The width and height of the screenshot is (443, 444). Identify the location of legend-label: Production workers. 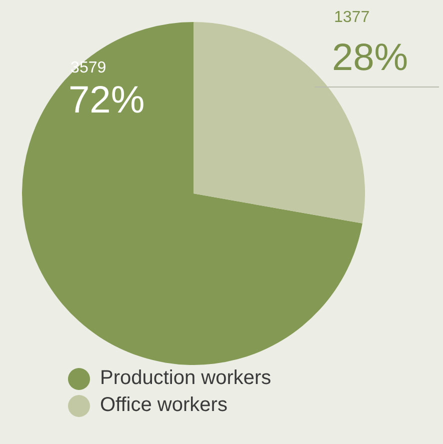
(186, 378).